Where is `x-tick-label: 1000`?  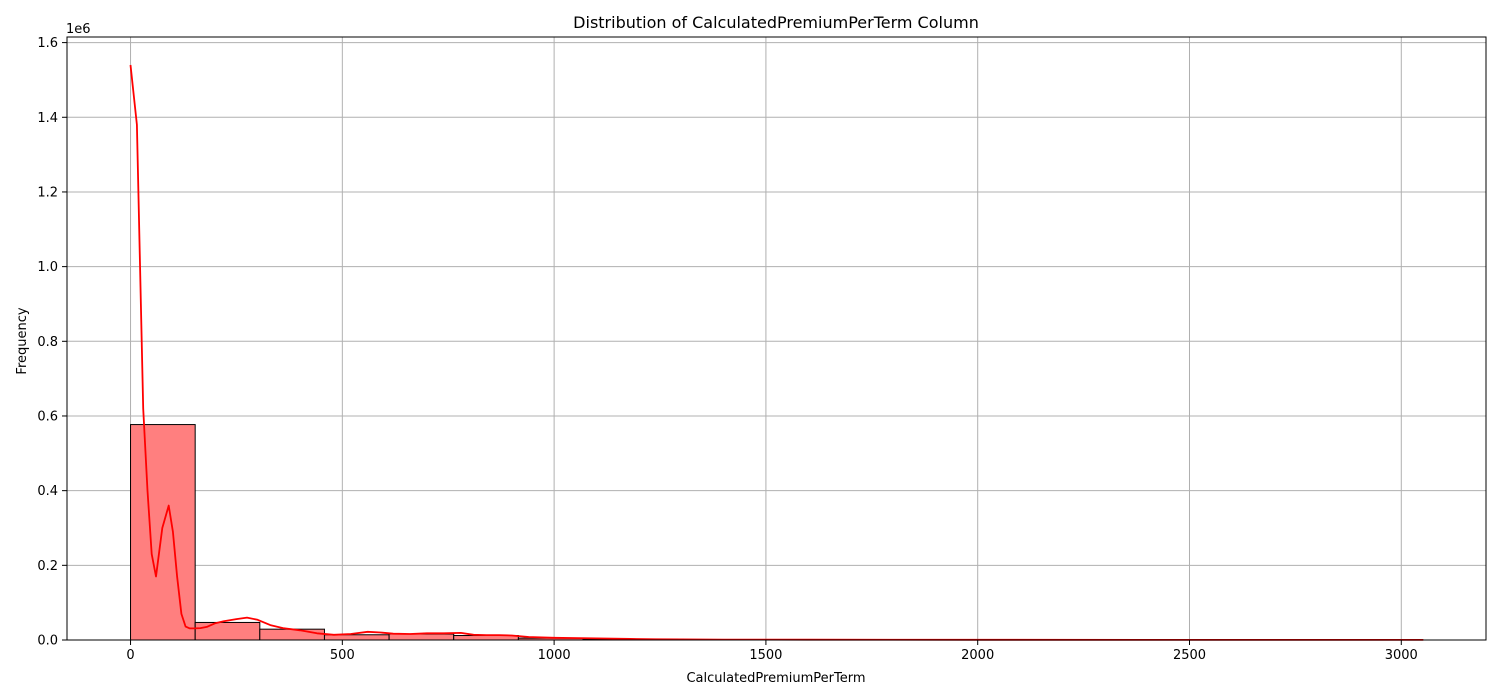
x-tick-label: 1000 is located at coordinates (554, 655).